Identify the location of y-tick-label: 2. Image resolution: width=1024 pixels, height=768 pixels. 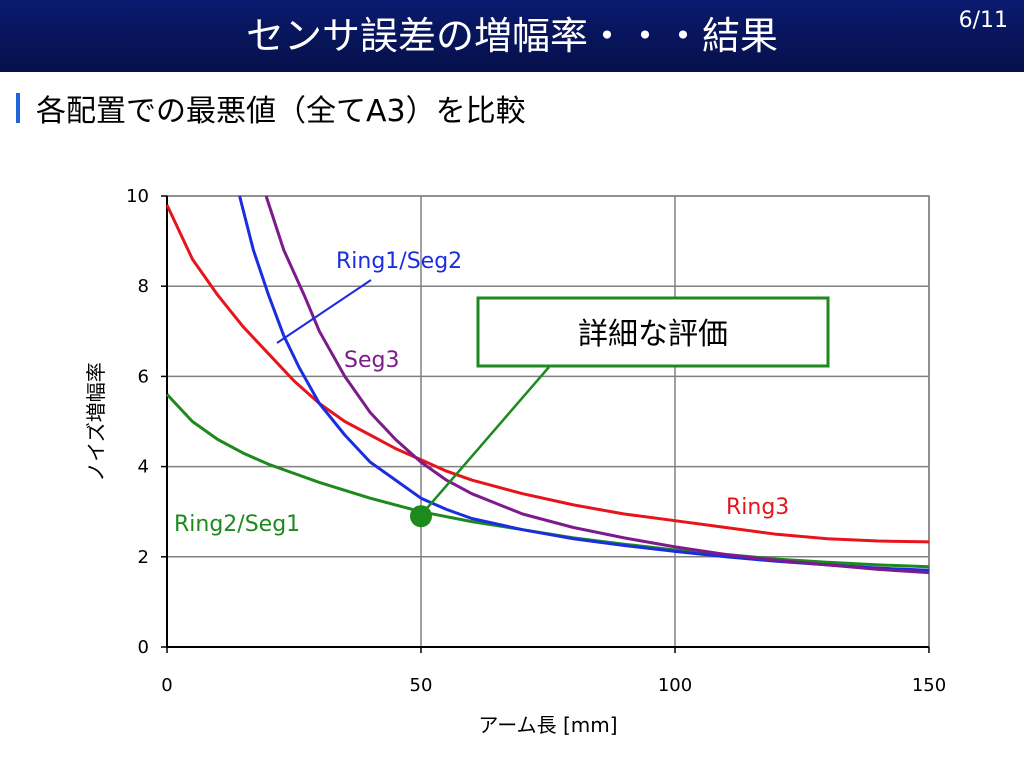
(143, 557).